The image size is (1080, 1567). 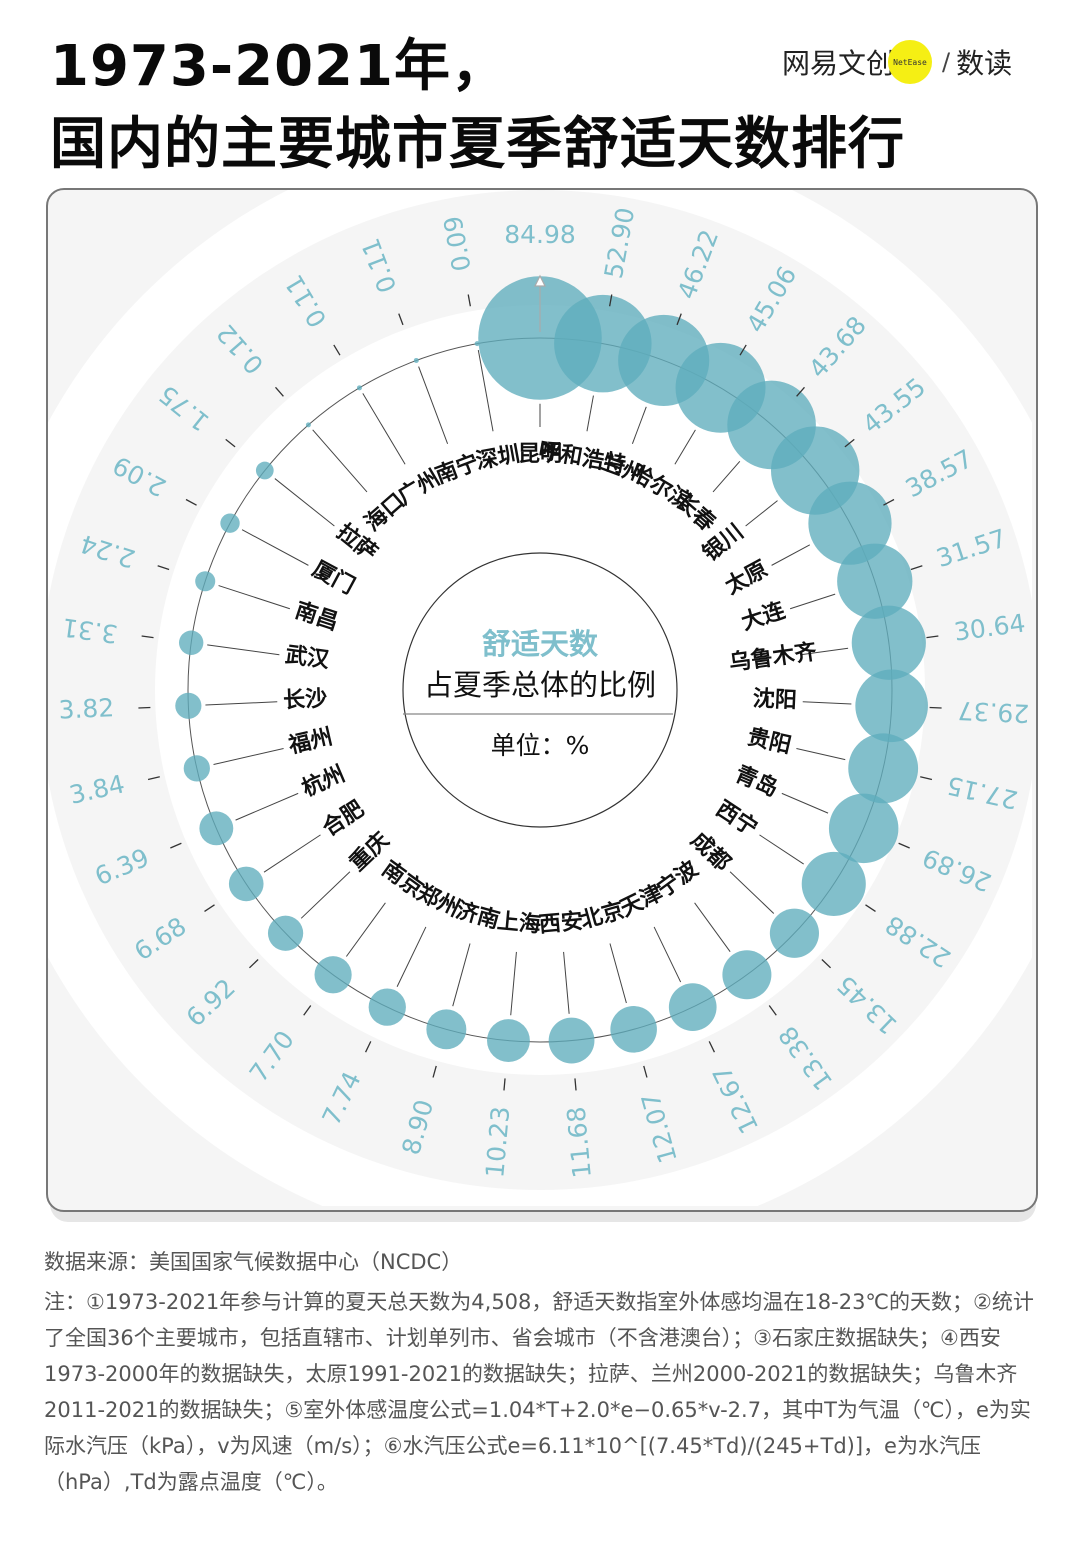 What do you see at coordinates (308, 658) in the screenshot?
I see `city-label: 武汉` at bounding box center [308, 658].